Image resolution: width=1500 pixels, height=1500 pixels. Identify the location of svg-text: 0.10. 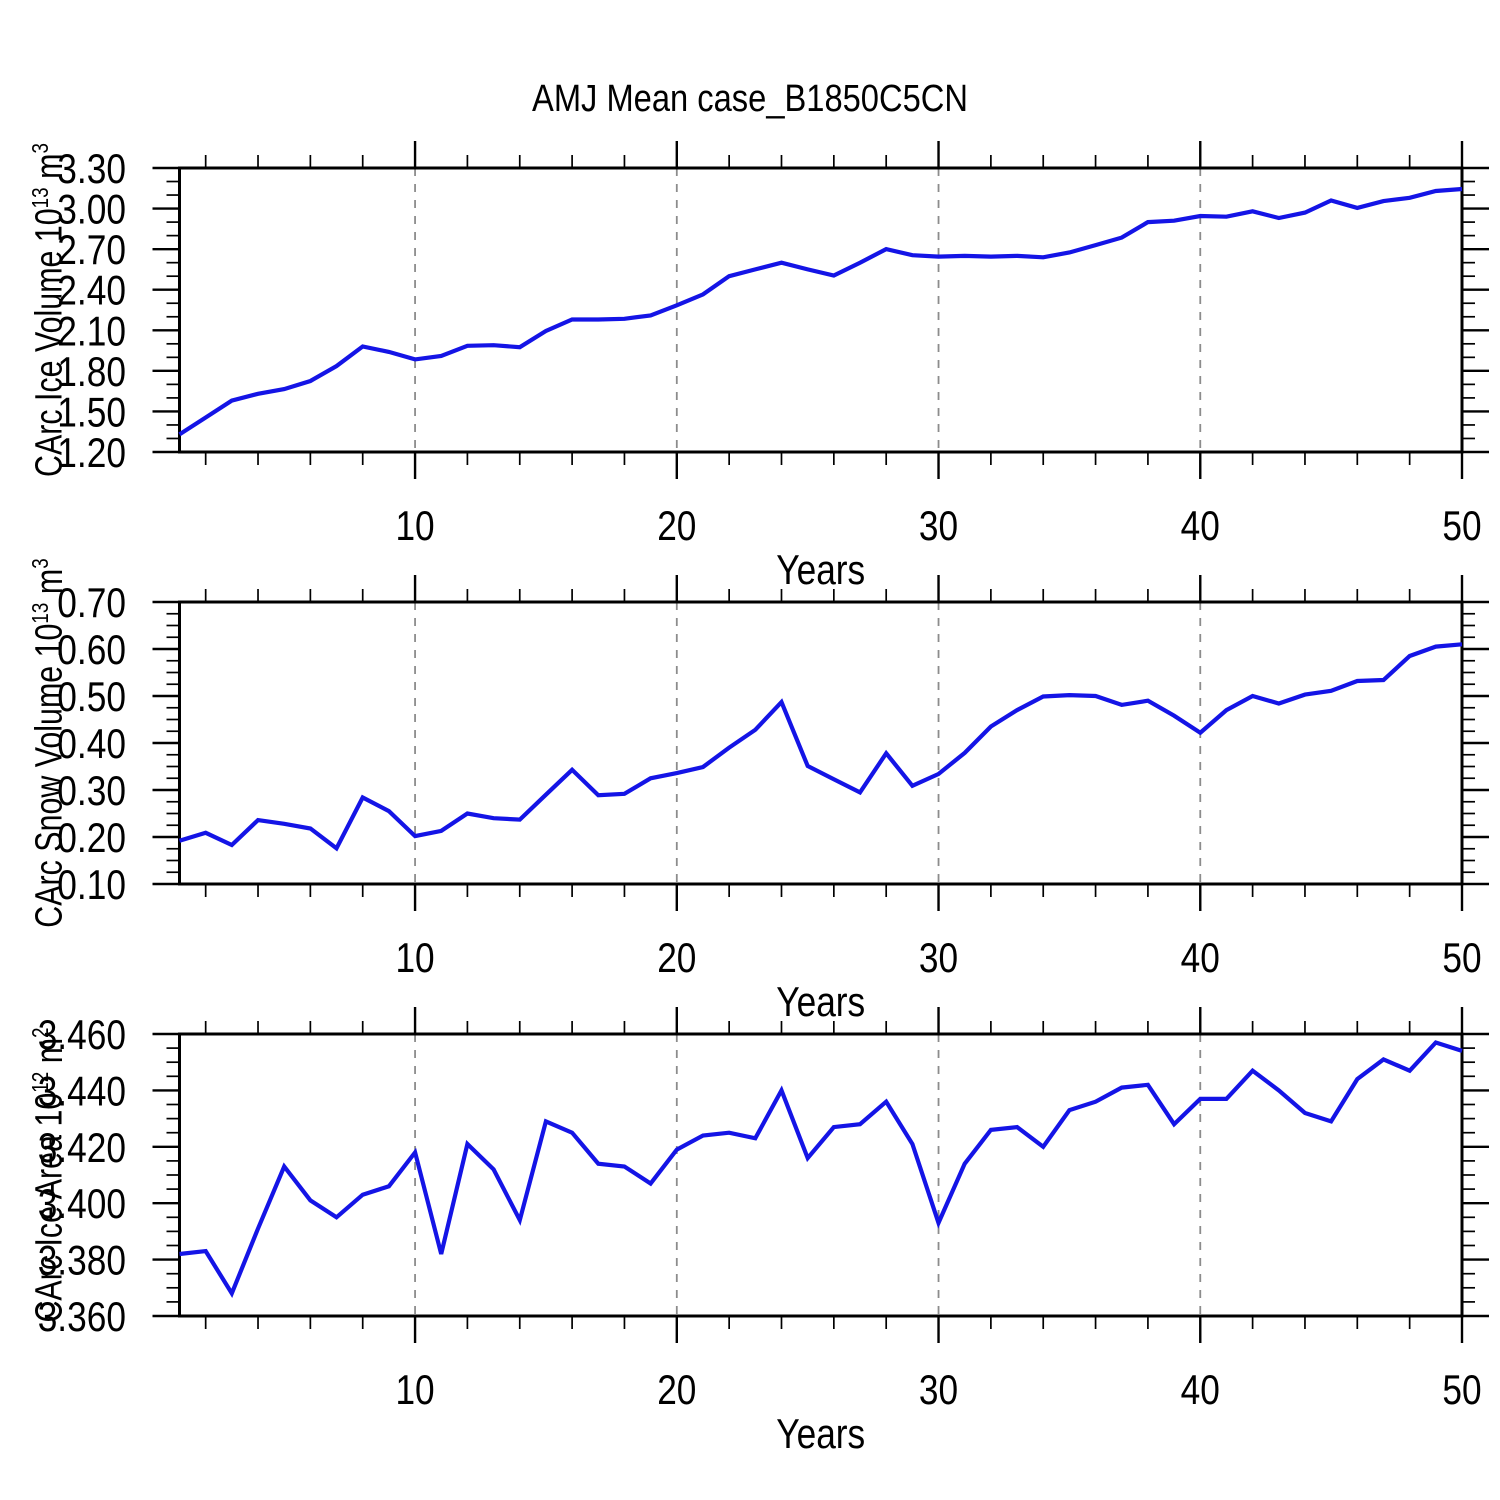
(91, 884).